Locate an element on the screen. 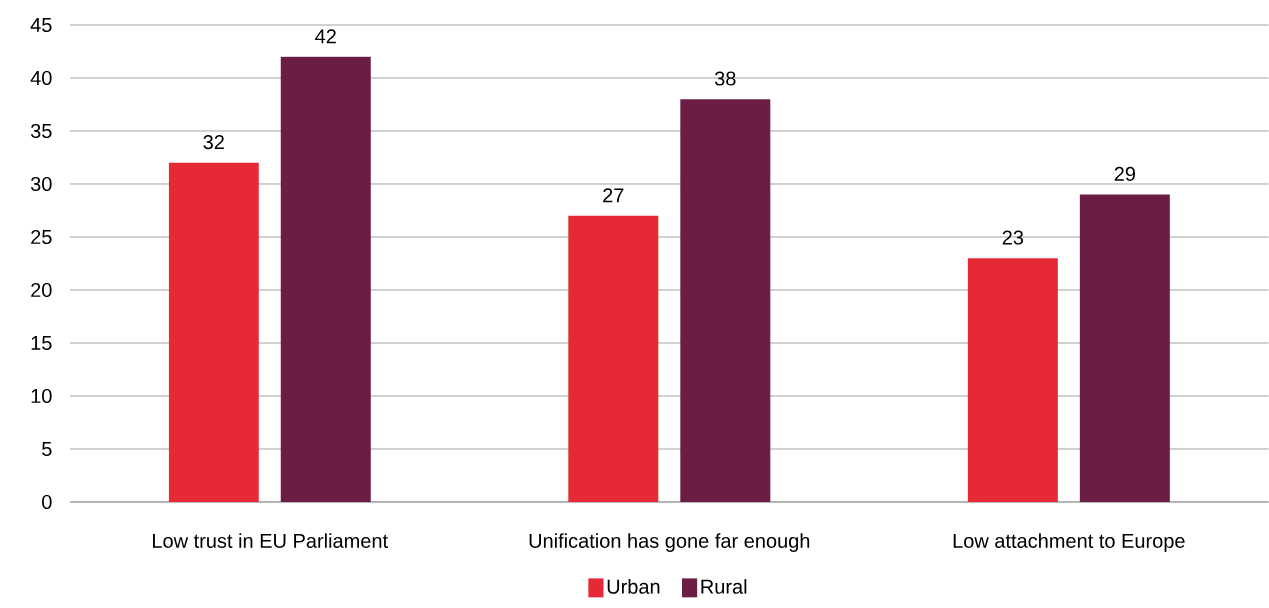 The height and width of the screenshot is (608, 1269). x-tick-label: Low trust in EU Parliament is located at coordinates (270, 540).